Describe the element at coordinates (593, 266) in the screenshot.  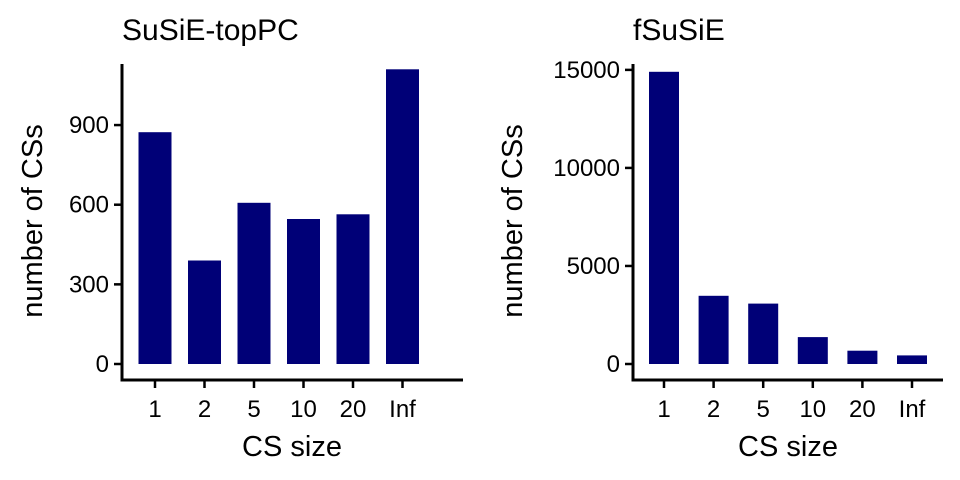
I see `y-tick-label: 5000` at that location.